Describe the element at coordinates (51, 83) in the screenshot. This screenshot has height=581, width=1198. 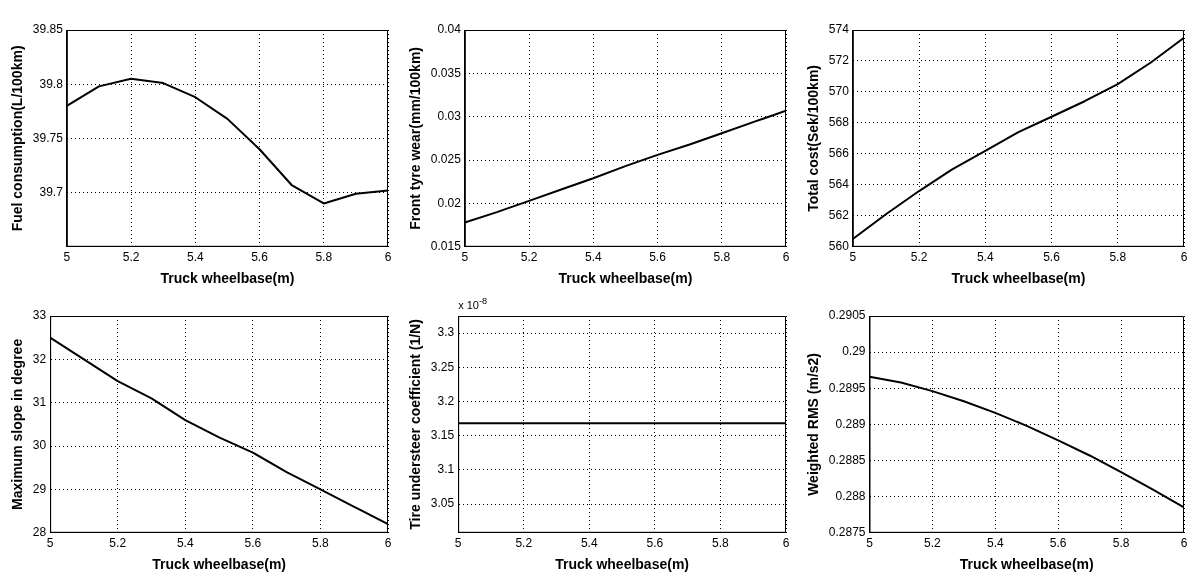
I see `y-tick-label: 39.8` at that location.